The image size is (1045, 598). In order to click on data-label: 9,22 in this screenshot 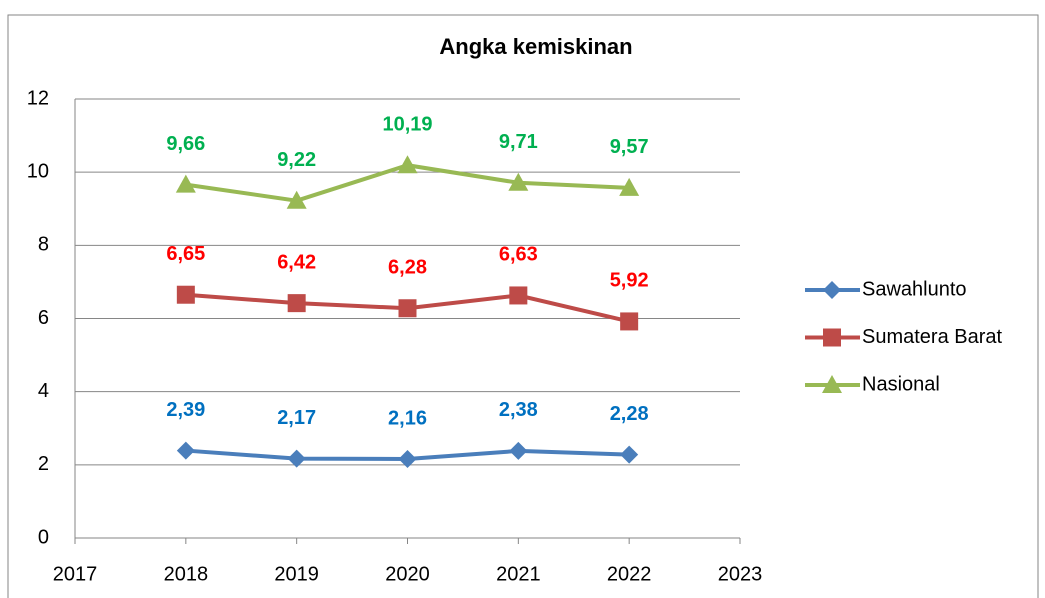, I will do `click(296, 160)`.